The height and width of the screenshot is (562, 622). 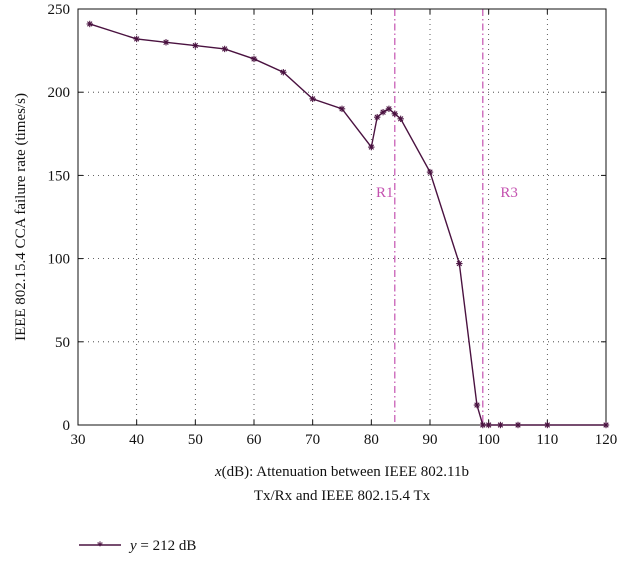 I want to click on legend-math-var: y, so click(x=132, y=546).